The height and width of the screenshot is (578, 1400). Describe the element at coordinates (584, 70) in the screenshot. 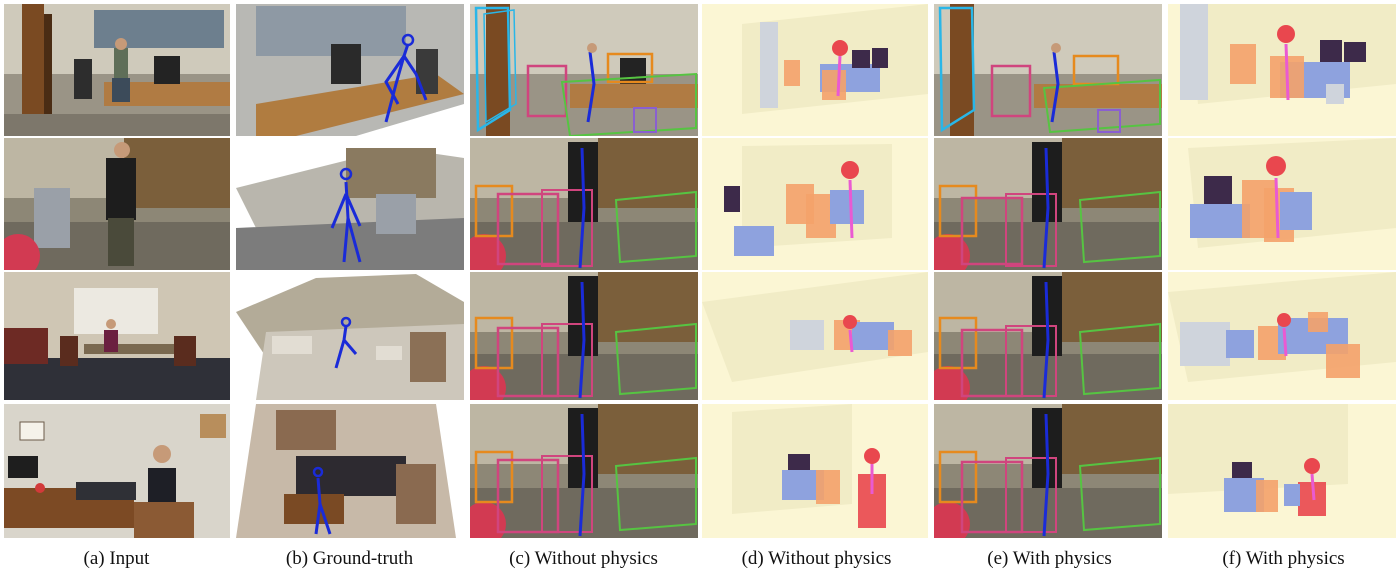

I see `row1-overlay-without-physics` at that location.